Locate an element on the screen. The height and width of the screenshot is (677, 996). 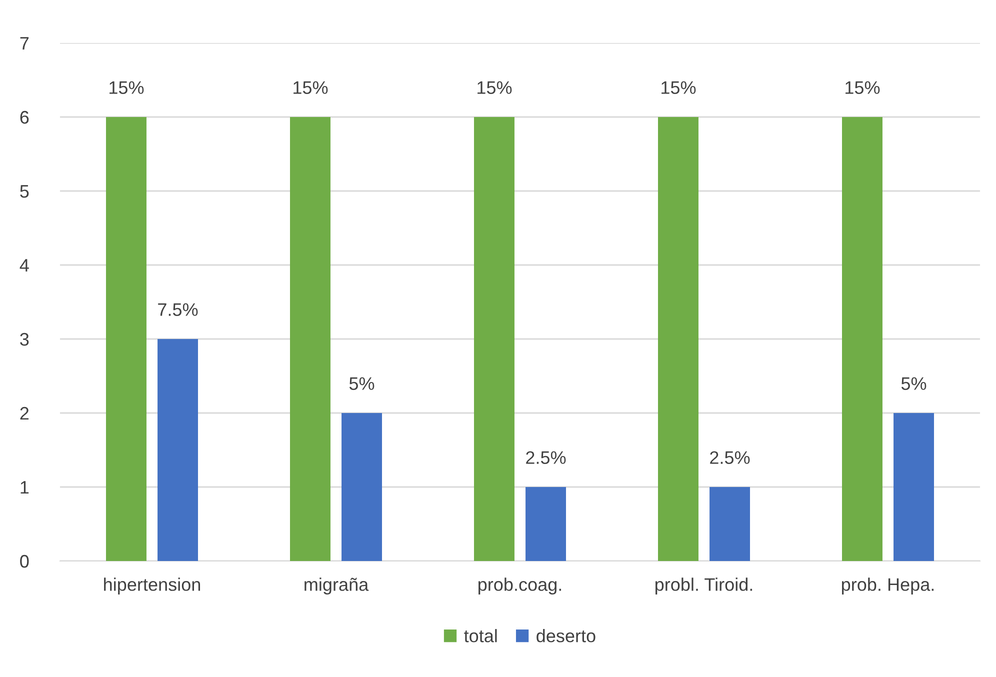
y-tick-label: 7 is located at coordinates (24, 43).